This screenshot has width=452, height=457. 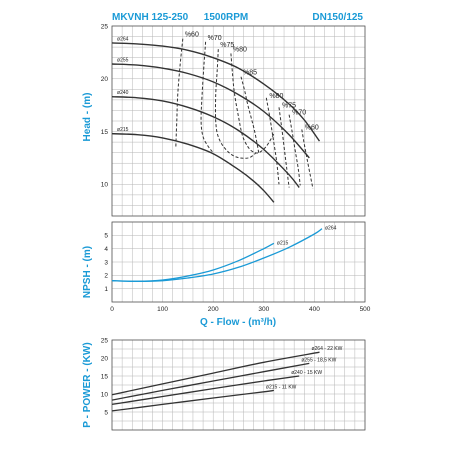 I want to click on head-curve-label: ø255, so click(x=123, y=61).